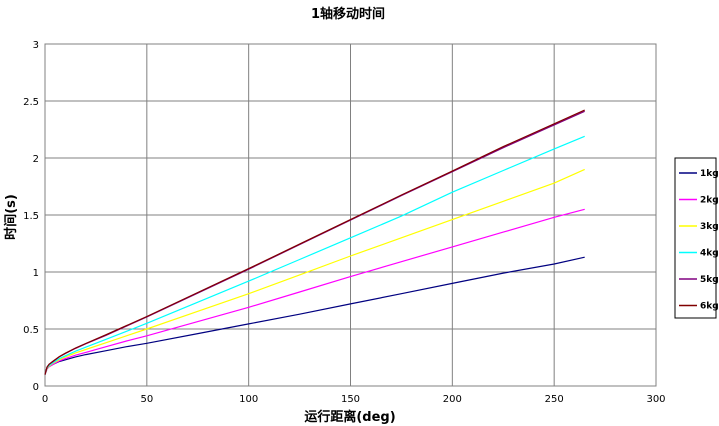 The height and width of the screenshot is (426, 719). I want to click on chart-title: 1轴移动时间, so click(348, 14).